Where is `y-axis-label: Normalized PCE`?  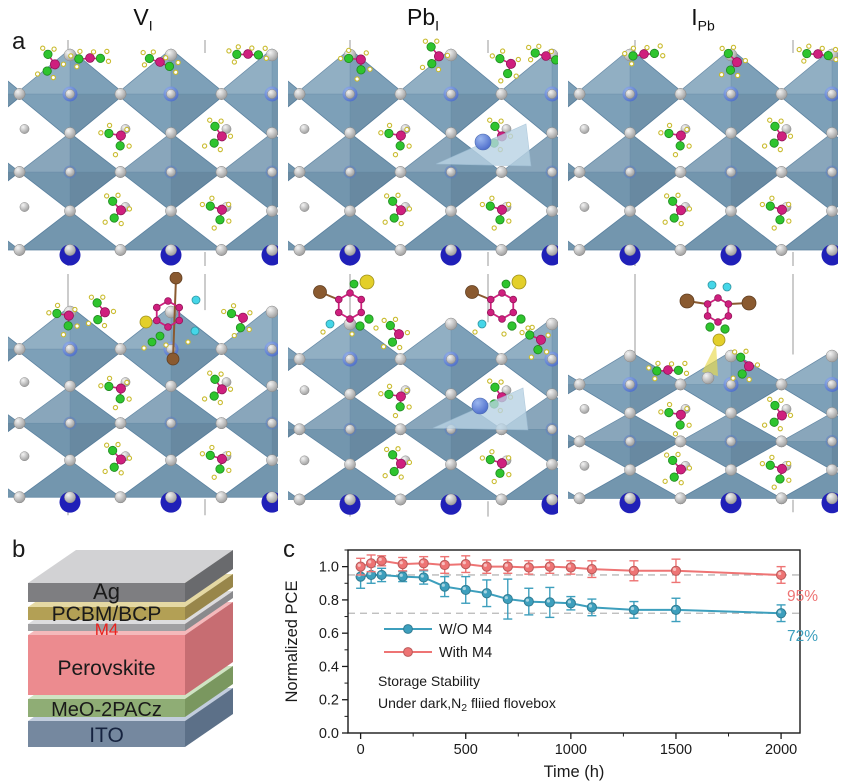
y-axis-label: Normalized PCE is located at coordinates (292, 642).